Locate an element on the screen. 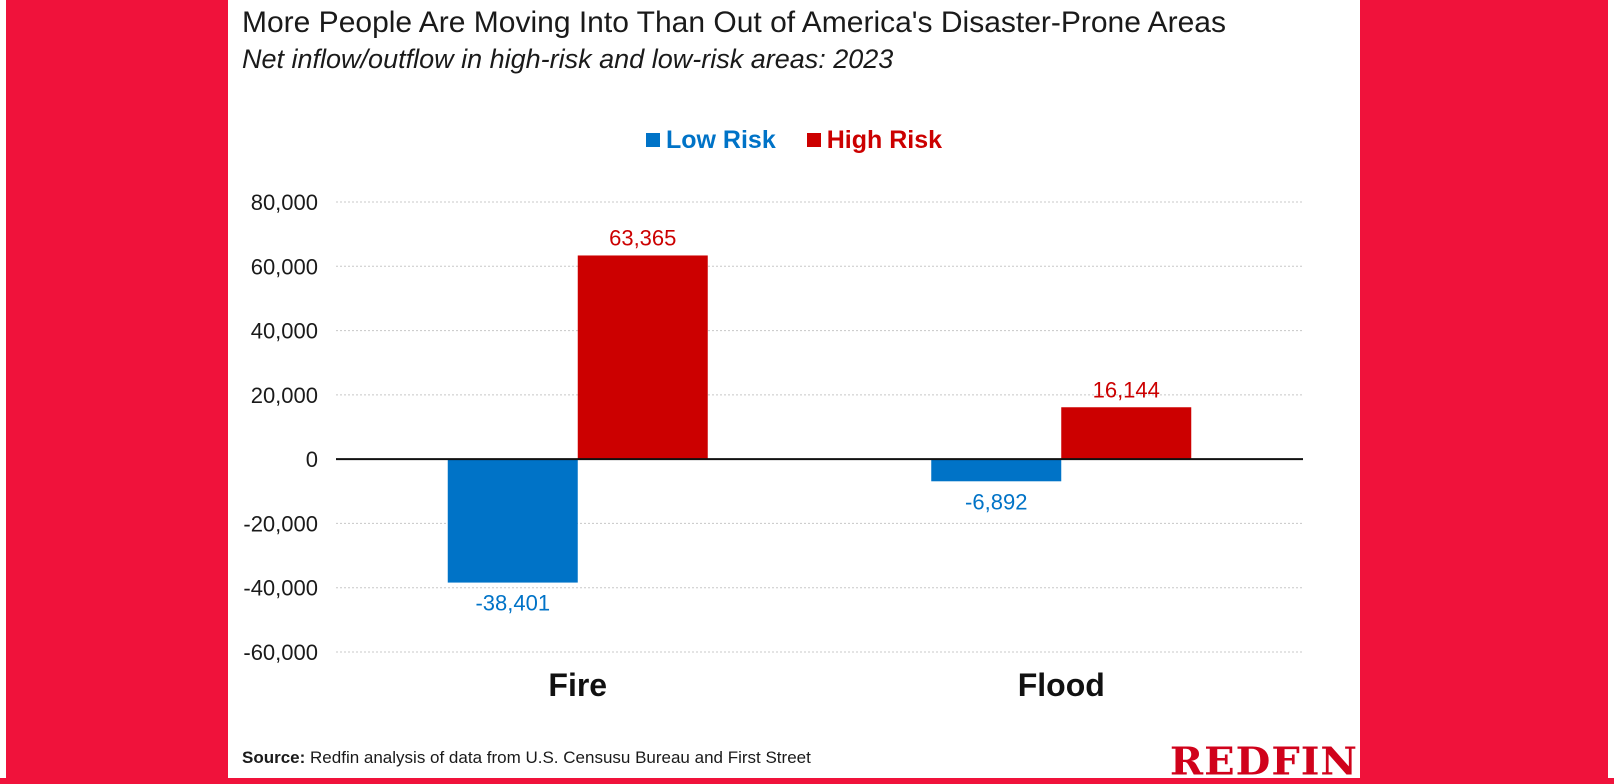 The height and width of the screenshot is (784, 1614). y-tick-label: 20,000 is located at coordinates (284, 395).